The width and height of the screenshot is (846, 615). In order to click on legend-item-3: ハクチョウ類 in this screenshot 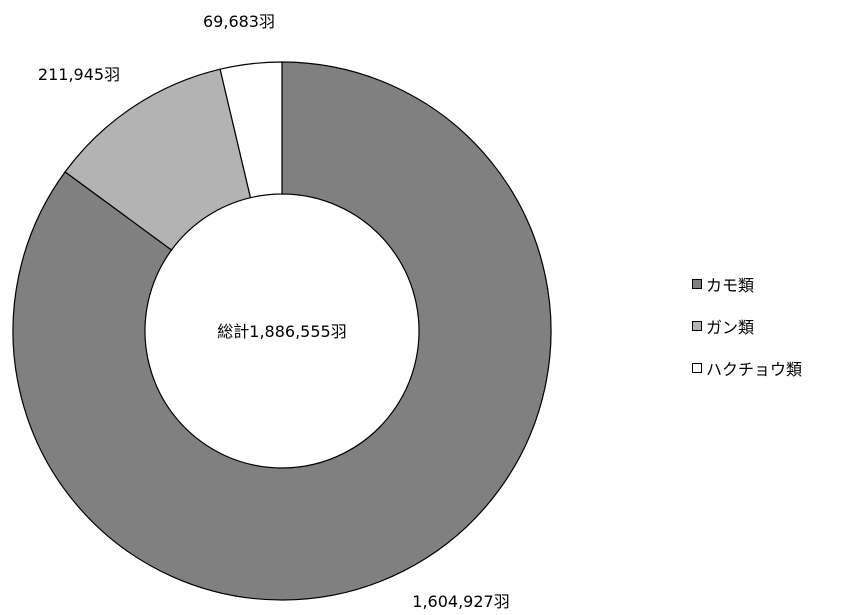, I will do `click(747, 368)`.